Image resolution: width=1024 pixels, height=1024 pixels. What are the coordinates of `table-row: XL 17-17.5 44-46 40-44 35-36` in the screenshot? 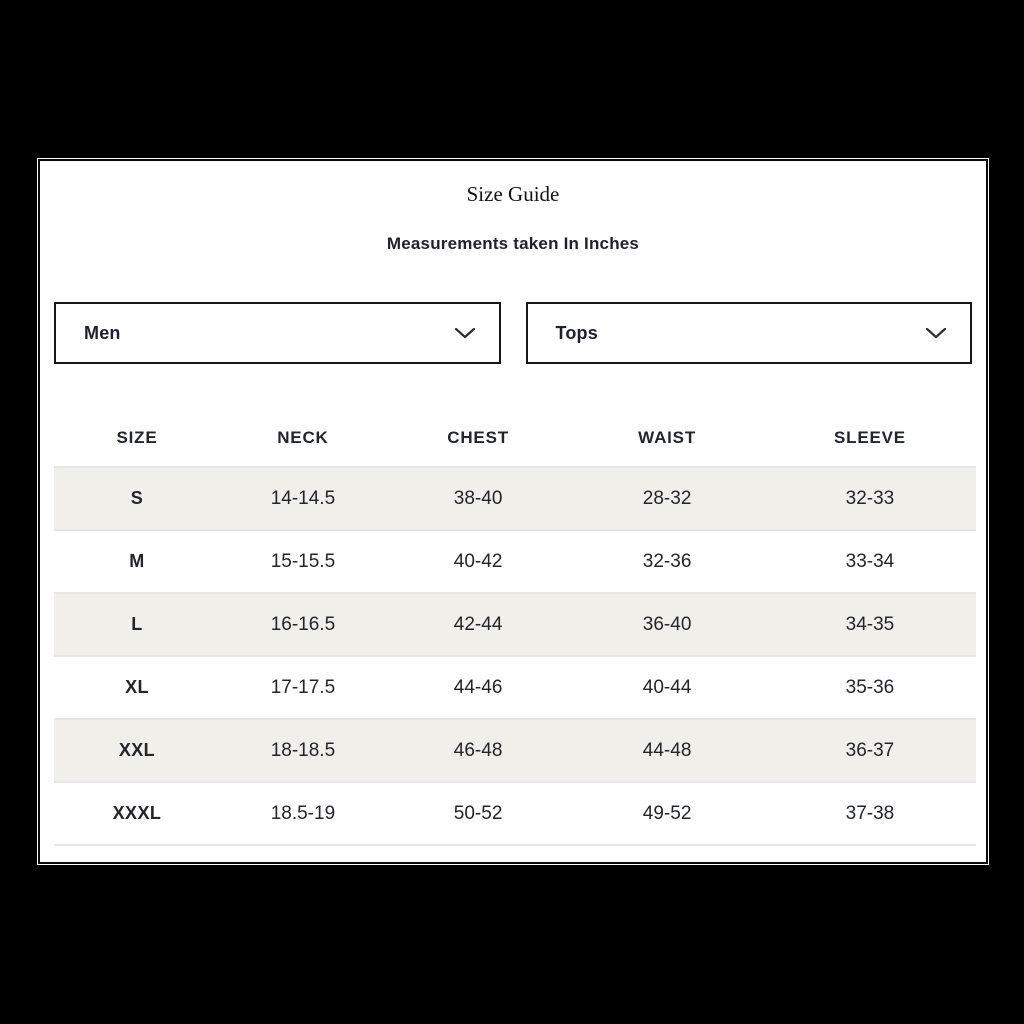 It's located at (515, 687).